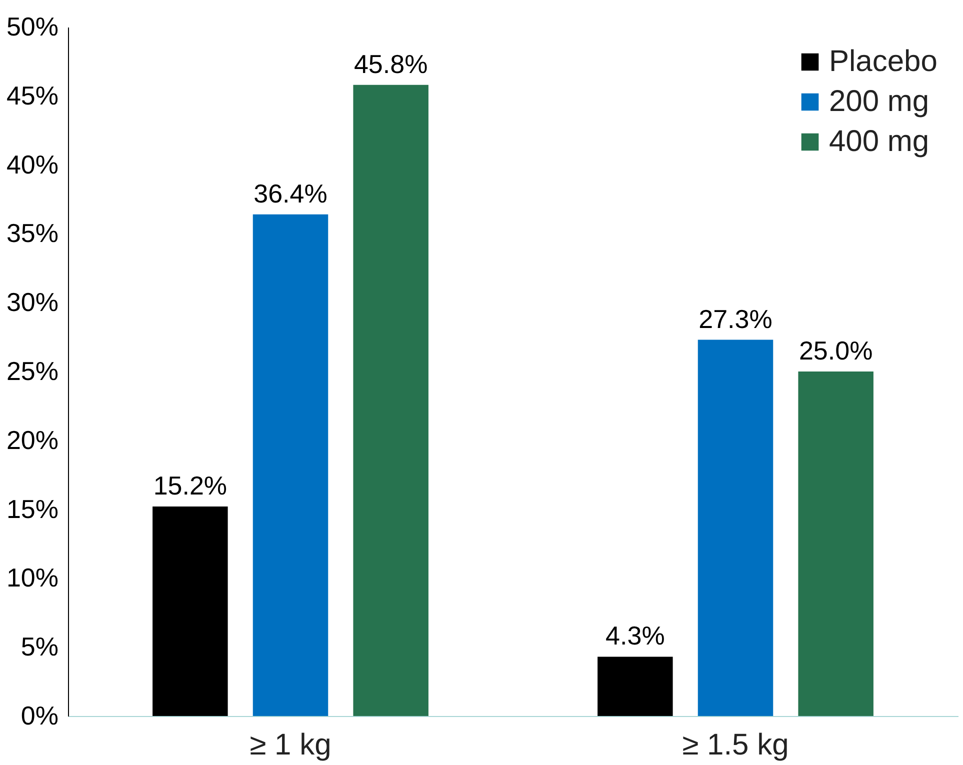 The height and width of the screenshot is (765, 963). What do you see at coordinates (32, 439) in the screenshot?
I see `y-tick-label: 20%` at bounding box center [32, 439].